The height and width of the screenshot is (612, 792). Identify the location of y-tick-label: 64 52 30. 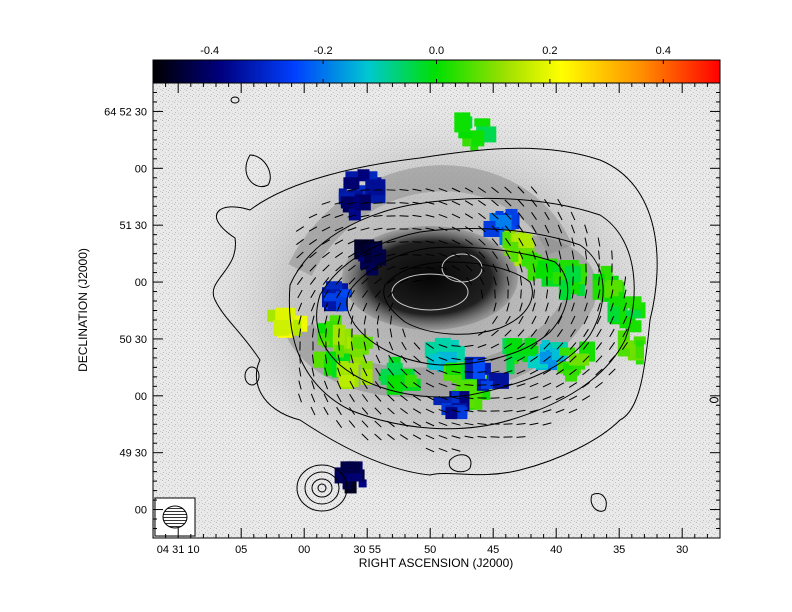
(125, 112).